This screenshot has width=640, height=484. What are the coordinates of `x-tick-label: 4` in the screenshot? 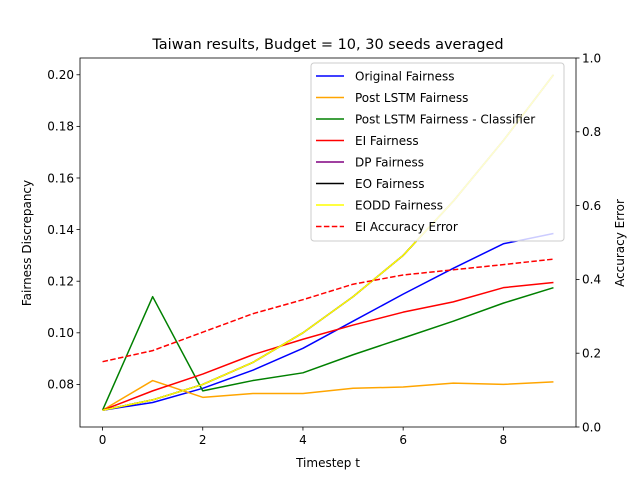 It's located at (303, 440).